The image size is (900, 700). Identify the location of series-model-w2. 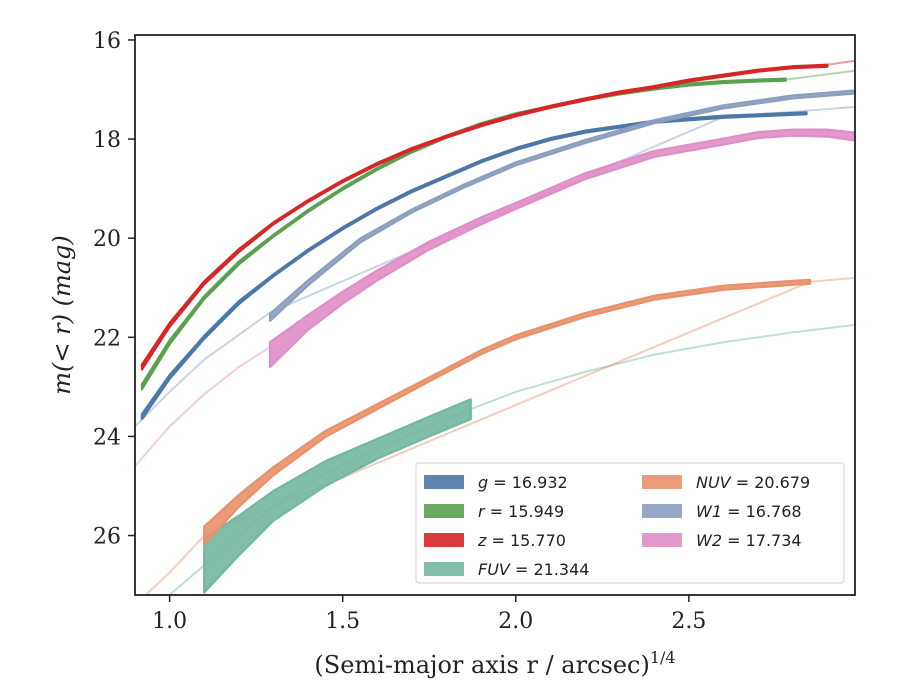
(203, 406).